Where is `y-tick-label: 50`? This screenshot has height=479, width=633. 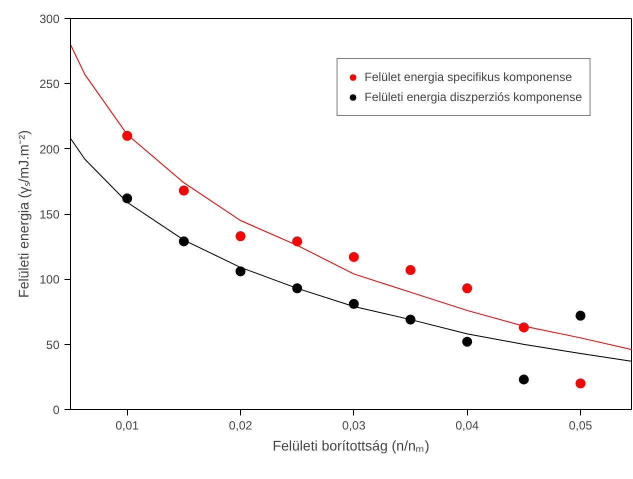 y-tick-label: 50 is located at coordinates (53, 345).